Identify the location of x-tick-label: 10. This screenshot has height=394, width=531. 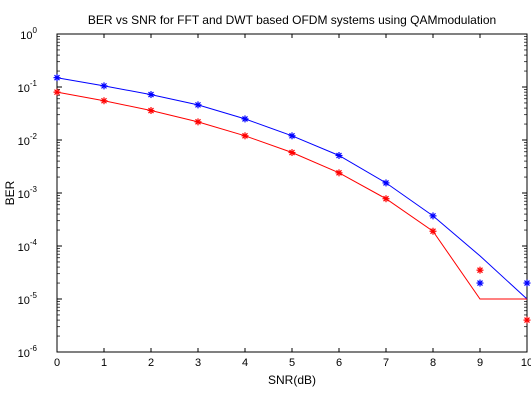
(526, 363).